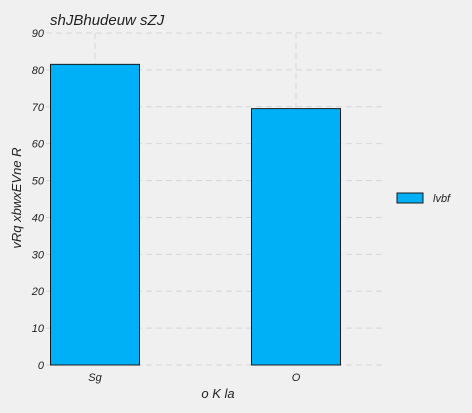 Image resolution: width=472 pixels, height=413 pixels. I want to click on y-tick-labels: 0 10 20 30 40 50 60 70 80 90, so click(38, 200).